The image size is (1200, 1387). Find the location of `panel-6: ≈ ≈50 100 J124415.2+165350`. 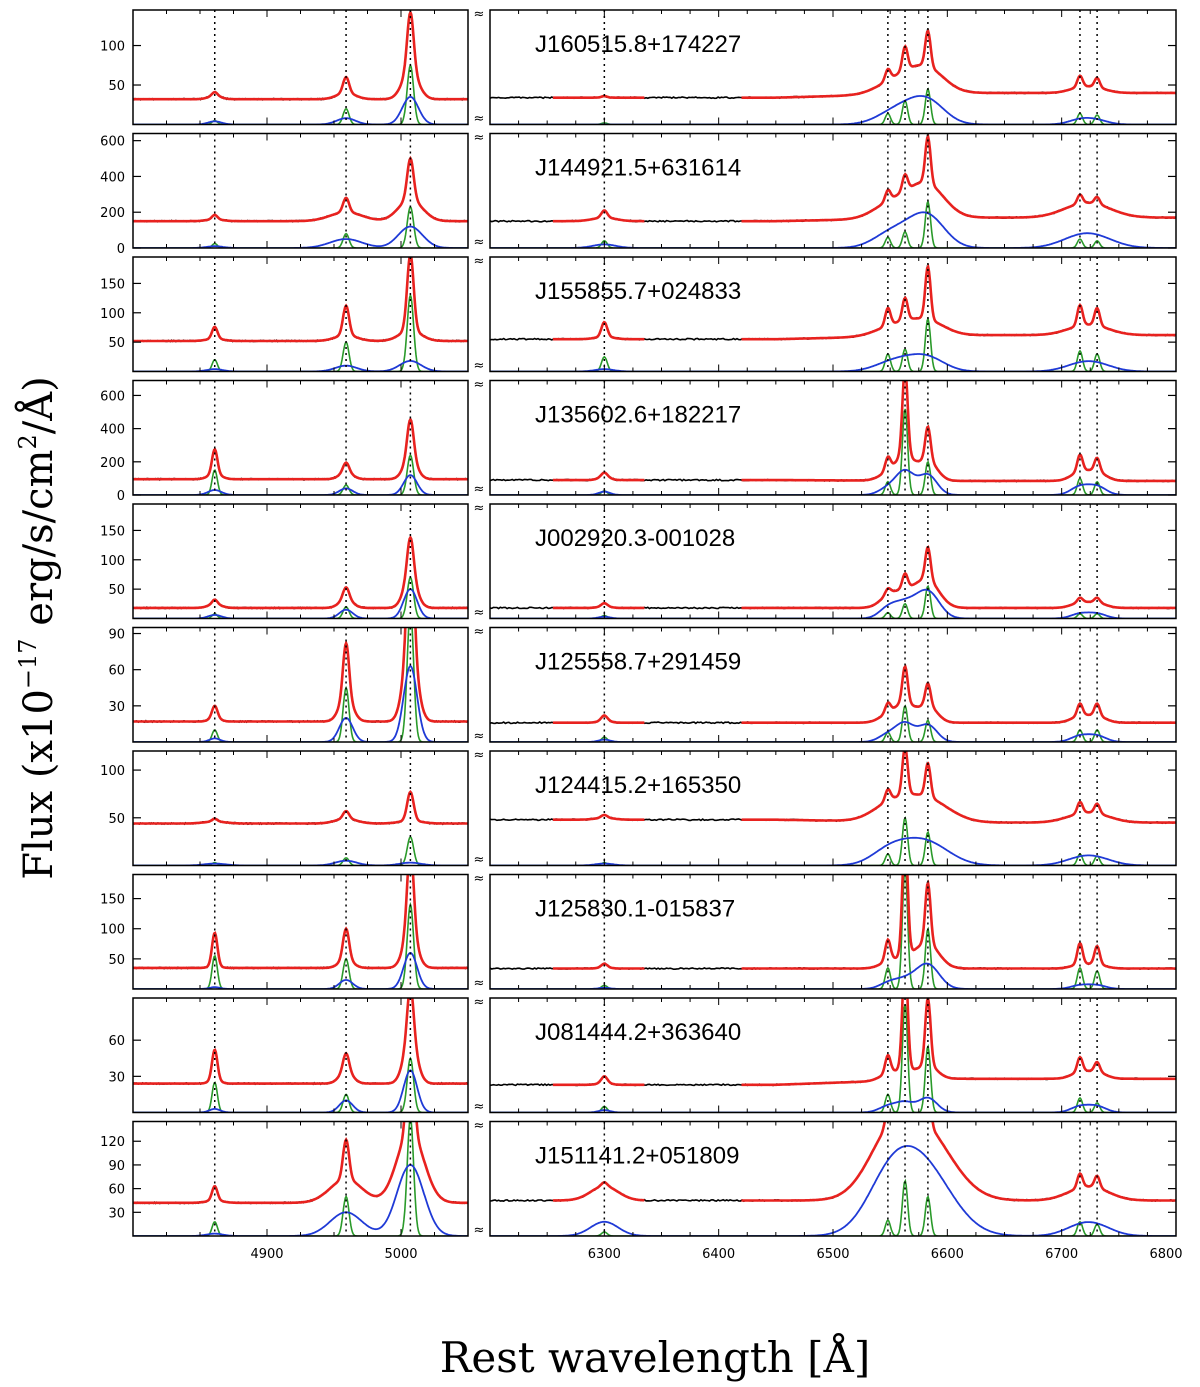

panel-6: ≈ ≈50 100 J124415.2+165350 is located at coordinates (638, 808).